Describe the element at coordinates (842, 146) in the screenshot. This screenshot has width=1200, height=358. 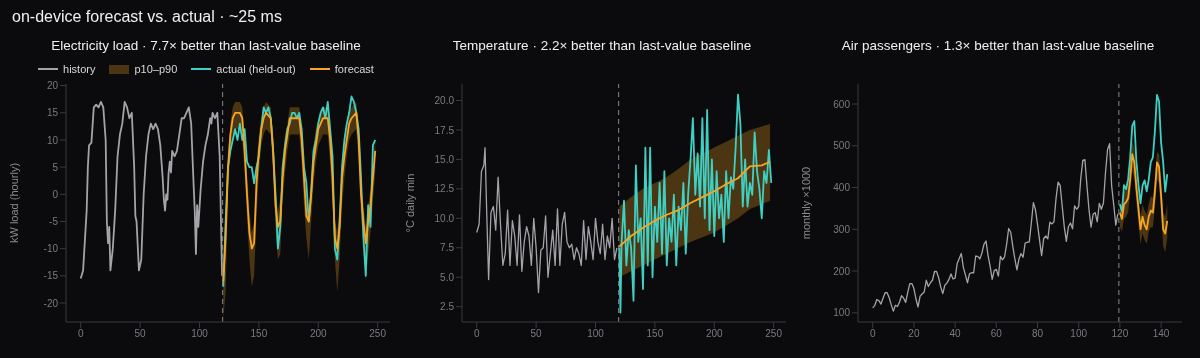
I see `y-tick-label: 500` at that location.